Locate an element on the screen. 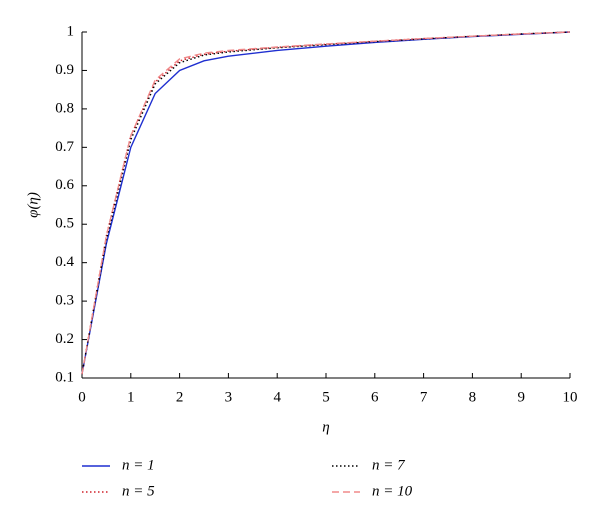 This screenshot has height=528, width=600. y-axis-label: φ(η) is located at coordinates (33, 205).